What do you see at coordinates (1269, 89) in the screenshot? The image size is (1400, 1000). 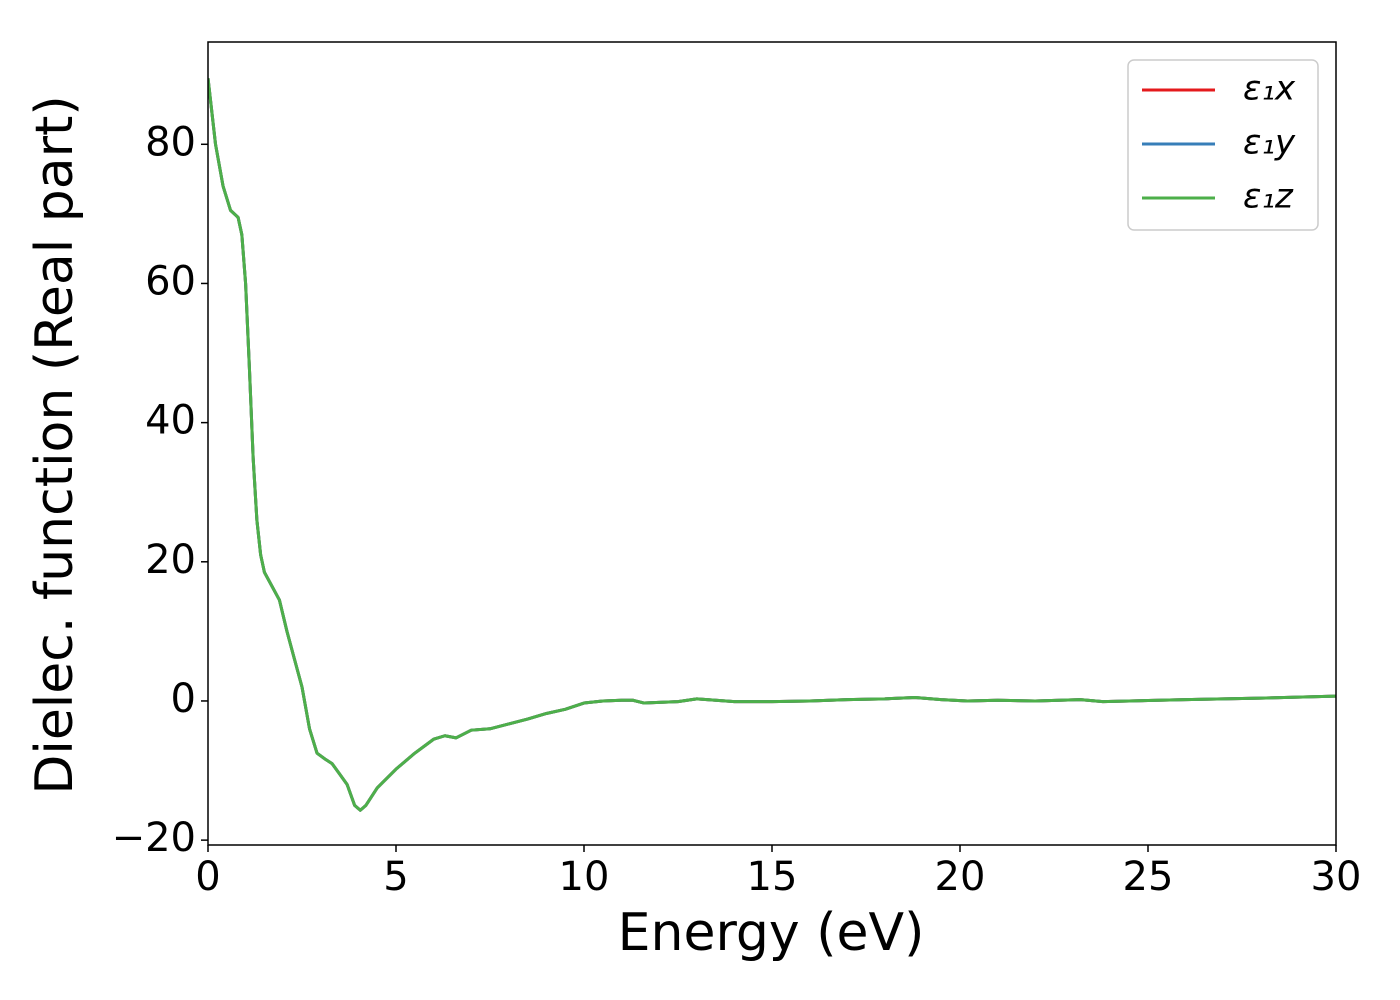 I see `legend-label: ε₁x` at bounding box center [1269, 89].